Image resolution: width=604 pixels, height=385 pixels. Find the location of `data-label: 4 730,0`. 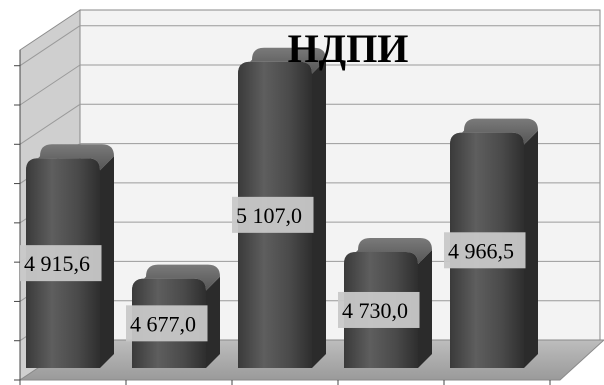

data-label: 4 730,0 is located at coordinates (379, 309).